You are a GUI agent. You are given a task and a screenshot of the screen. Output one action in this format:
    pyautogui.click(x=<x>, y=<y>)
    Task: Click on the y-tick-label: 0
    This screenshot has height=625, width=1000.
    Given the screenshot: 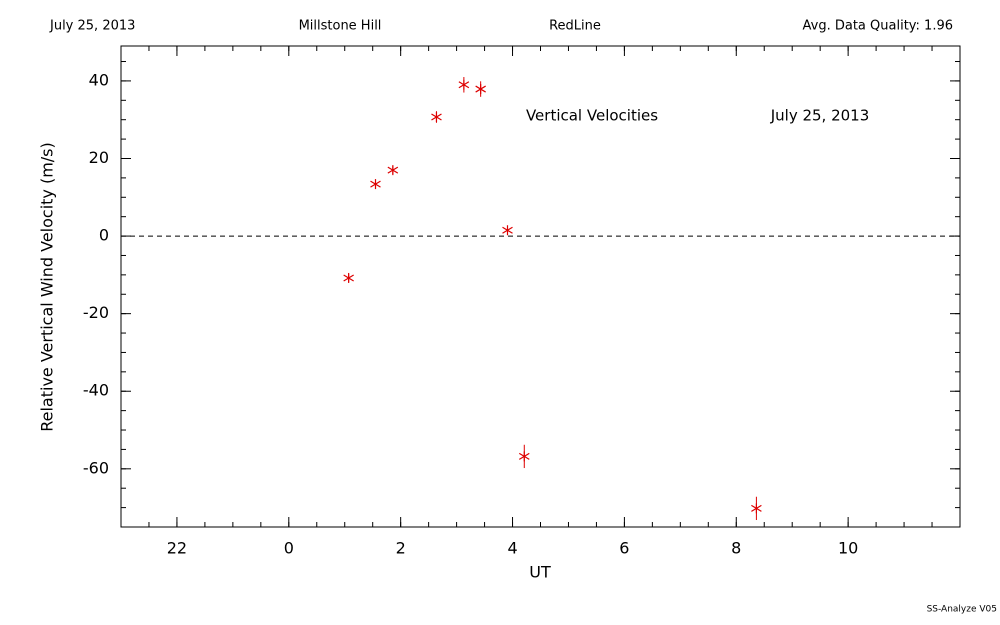 What is the action you would take?
    pyautogui.click(x=104, y=235)
    